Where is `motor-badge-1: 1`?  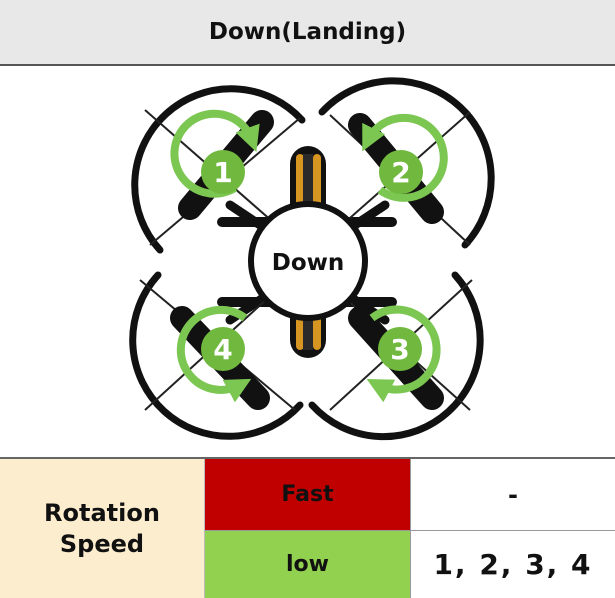
motor-badge-1: 1 is located at coordinates (223, 172).